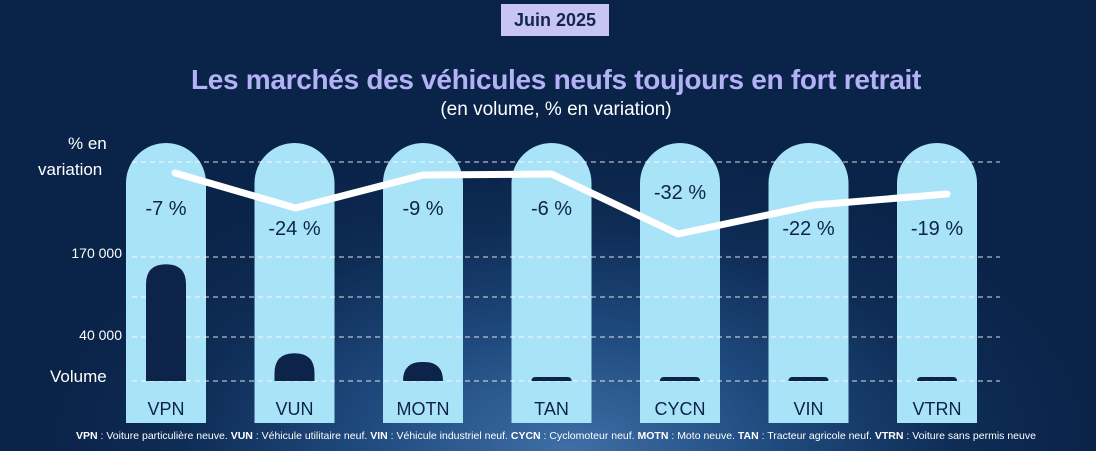  Describe the element at coordinates (555, 20) in the screenshot. I see `period-badge: Juin 2025` at that location.